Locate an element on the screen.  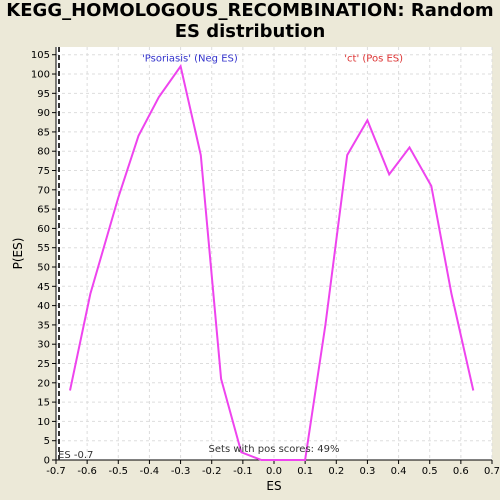
x-tick-label: -0.1 is located at coordinates (243, 471).